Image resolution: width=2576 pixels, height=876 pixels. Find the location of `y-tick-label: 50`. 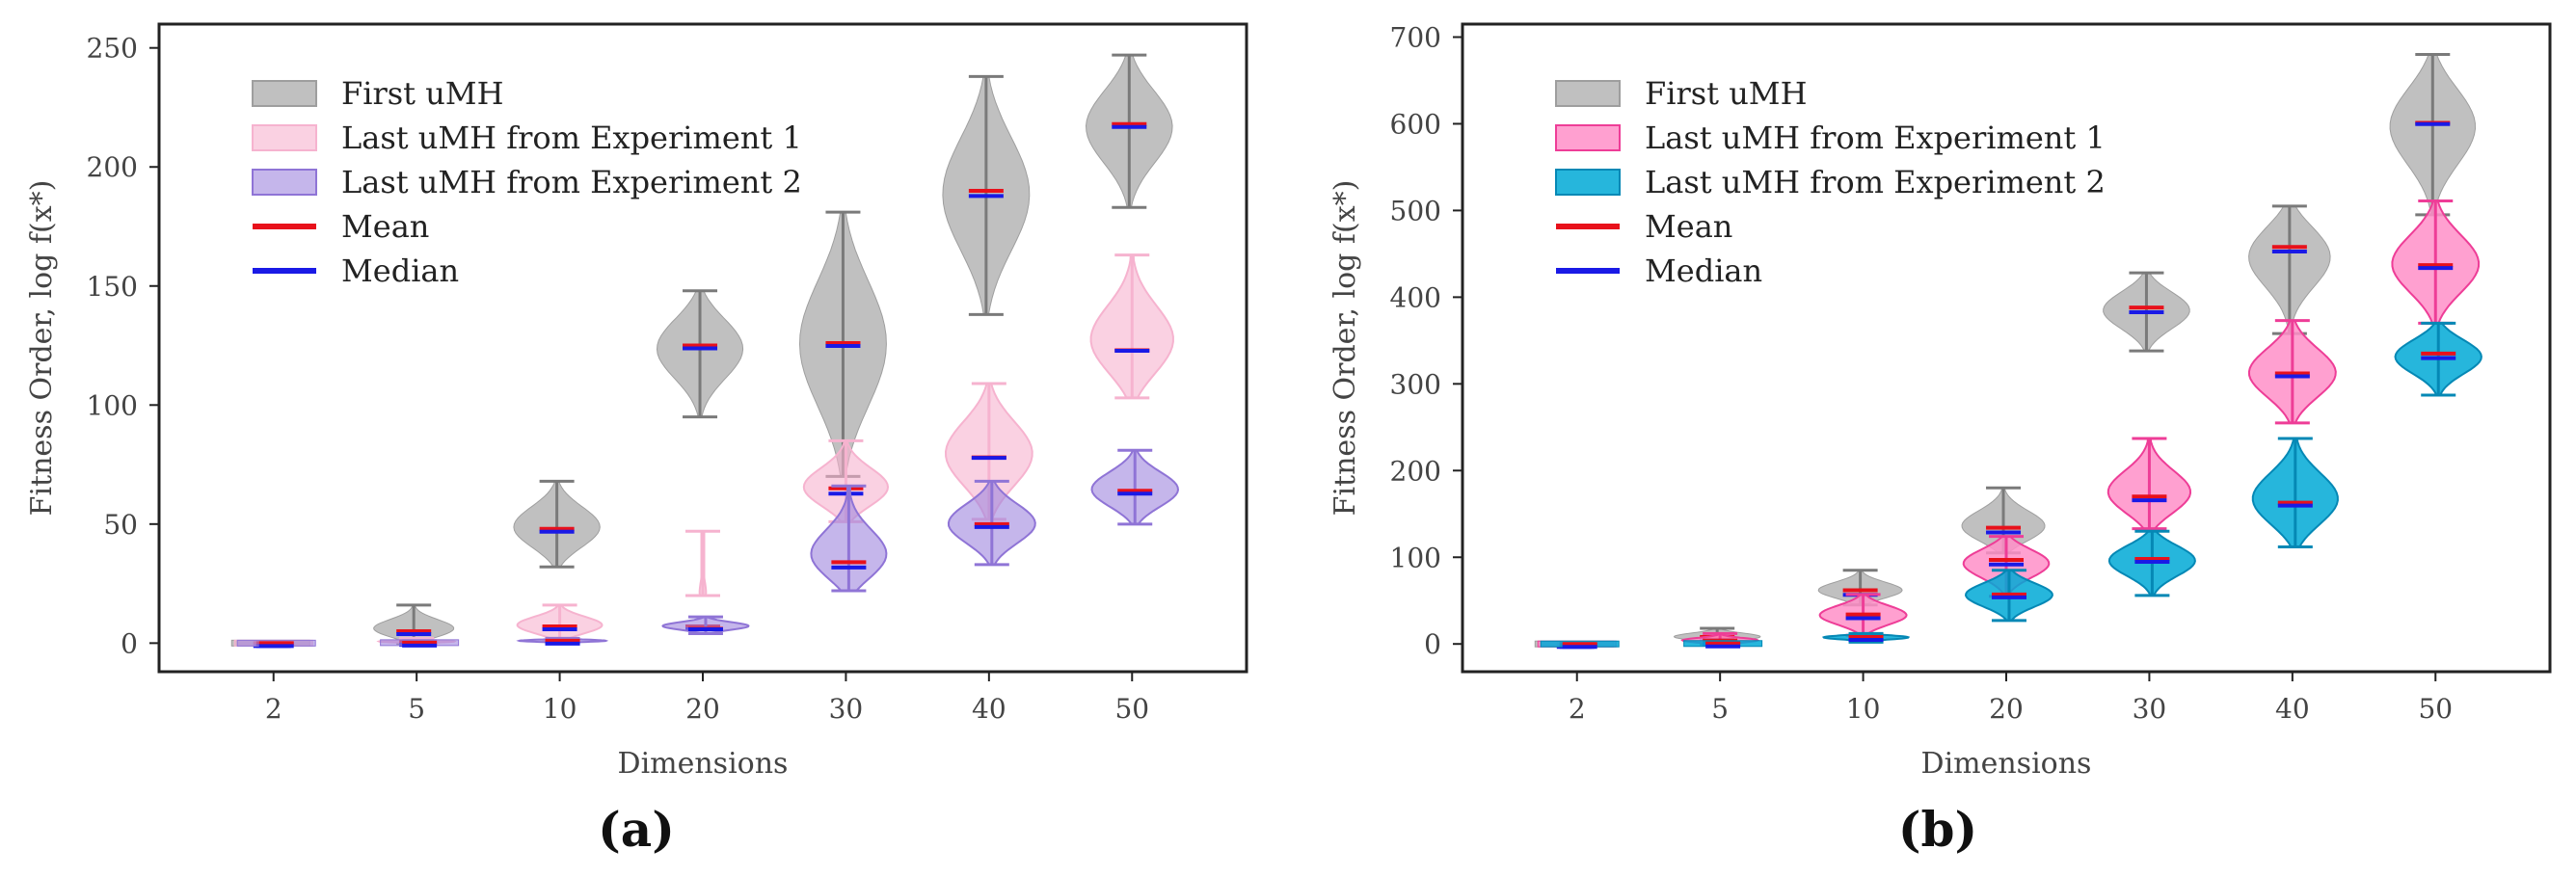

y-tick-label: 50 is located at coordinates (121, 525).